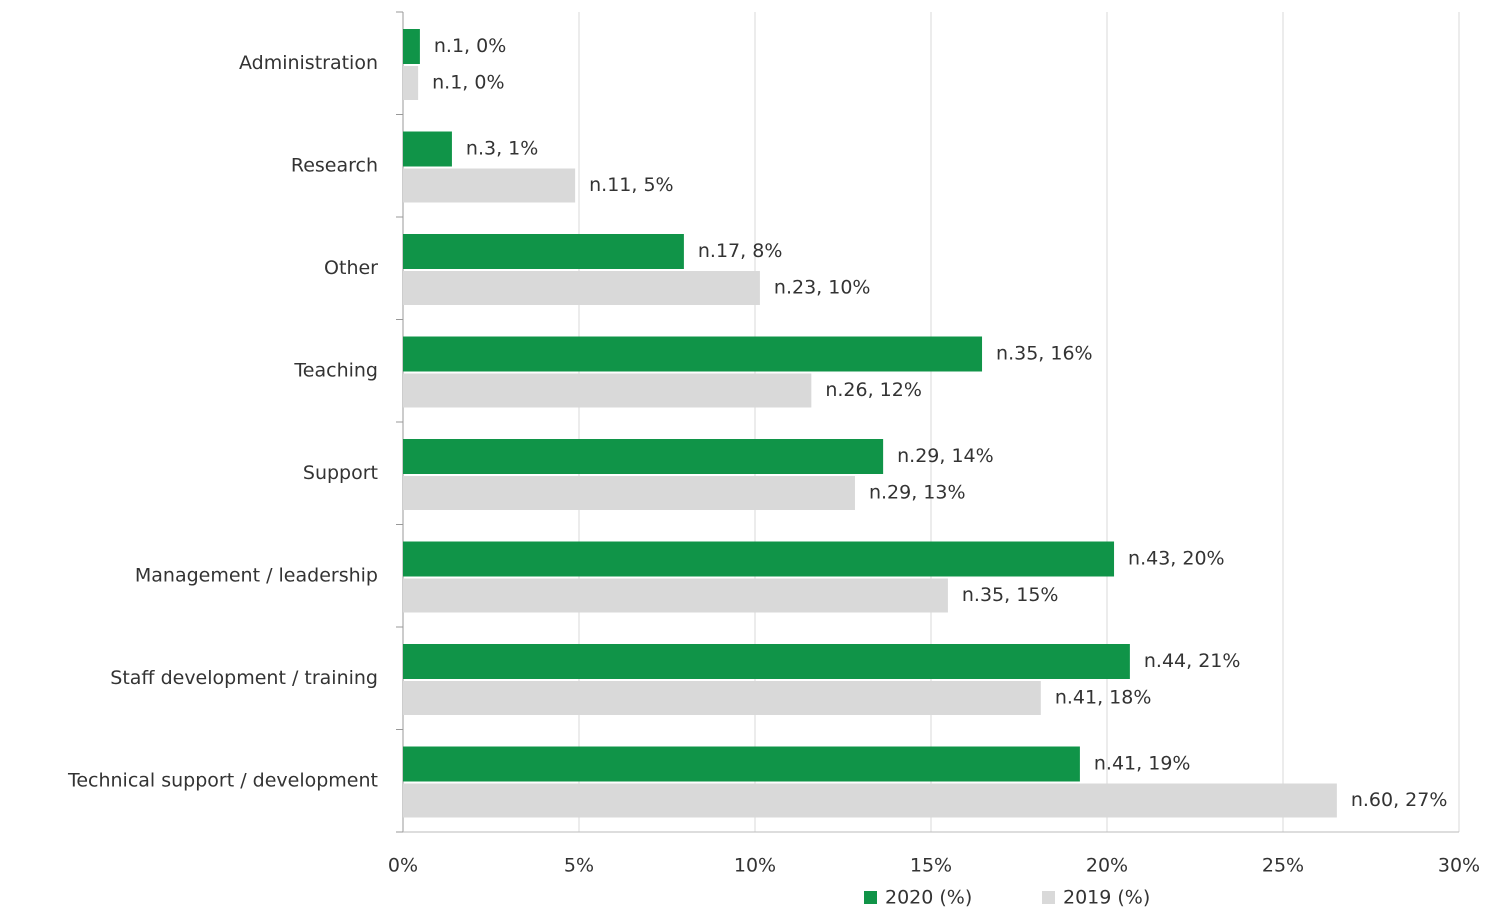  Describe the element at coordinates (822, 288) in the screenshot. I see `data-label: n.23, 10%` at that location.